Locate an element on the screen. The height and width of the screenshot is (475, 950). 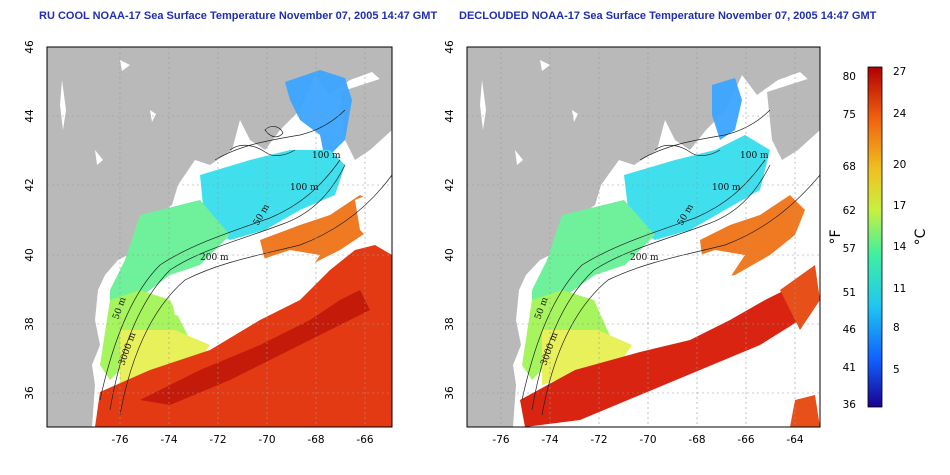
sst-warm-gulfstream-right is located at coordinates (665, 356).